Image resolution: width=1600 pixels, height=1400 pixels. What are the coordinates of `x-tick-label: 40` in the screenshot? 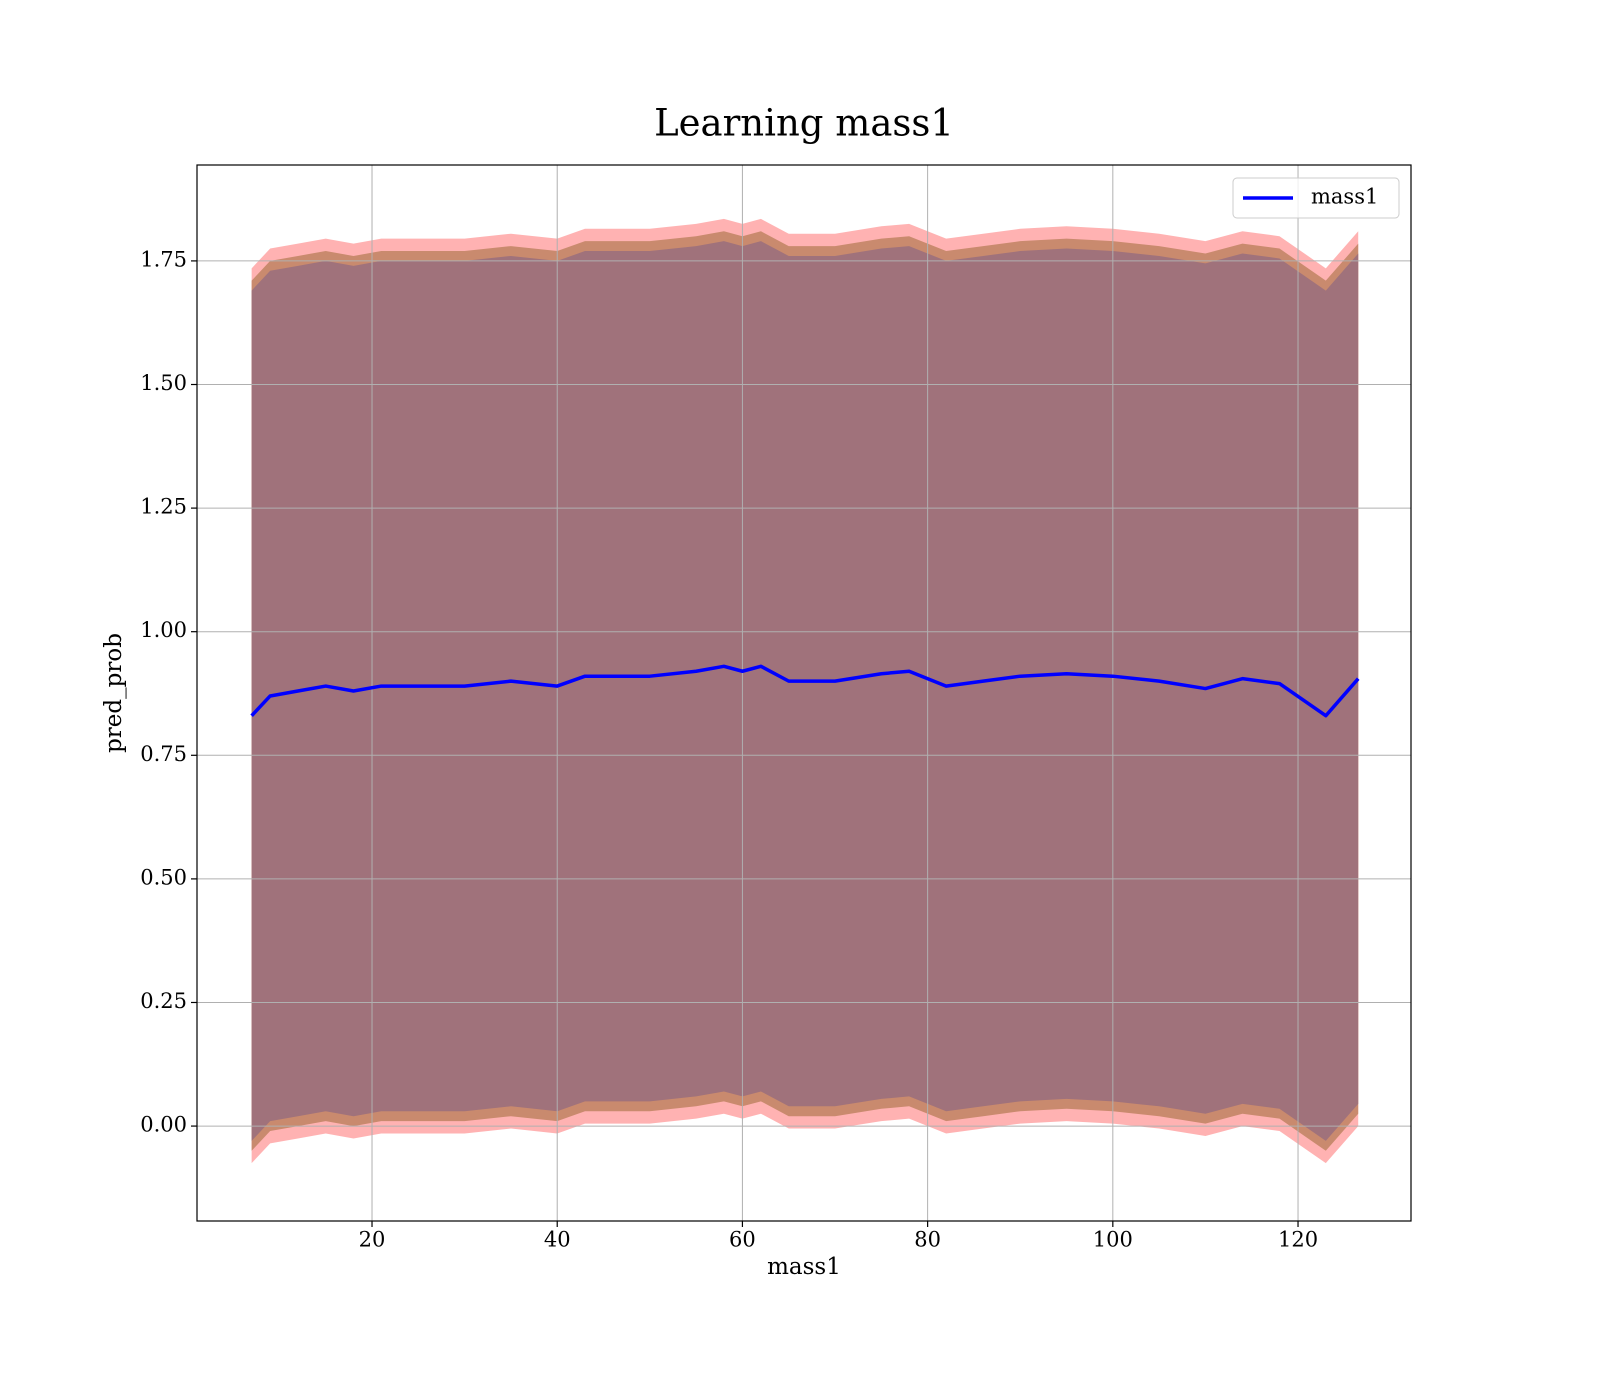 It's located at (557, 1240).